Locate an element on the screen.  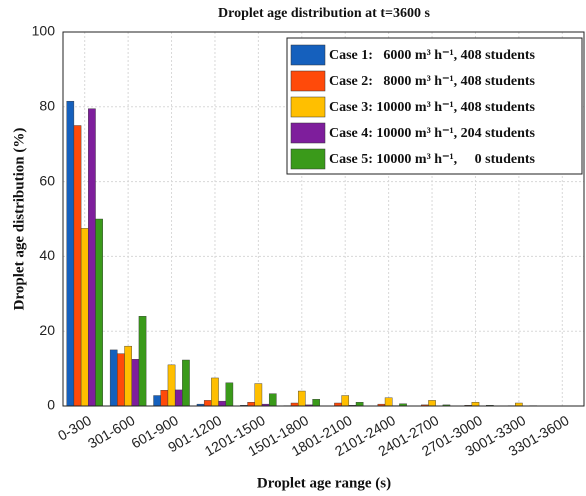
y-tick-label: 20 is located at coordinates (47, 330).